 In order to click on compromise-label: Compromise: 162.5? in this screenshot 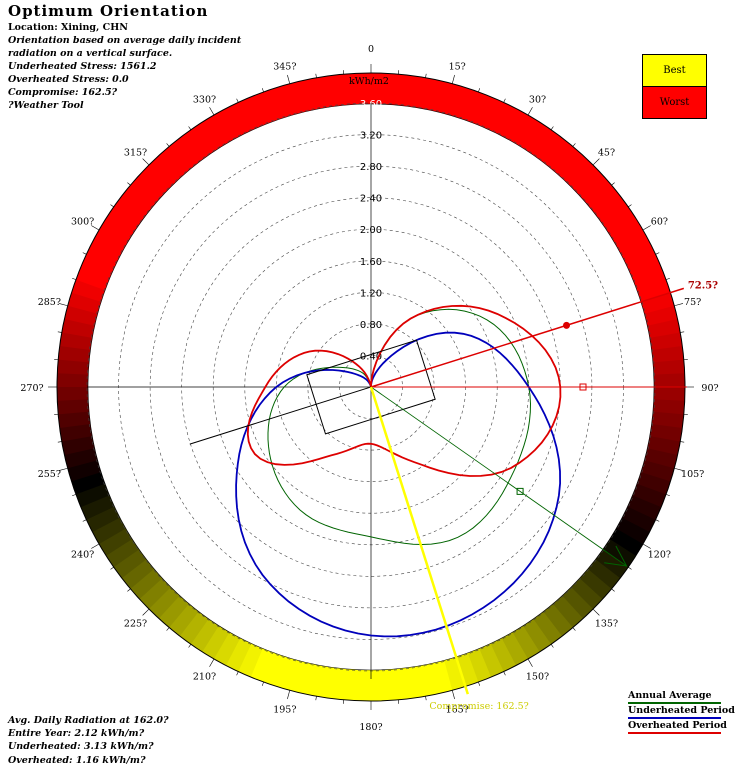, I will do `click(478, 706)`.